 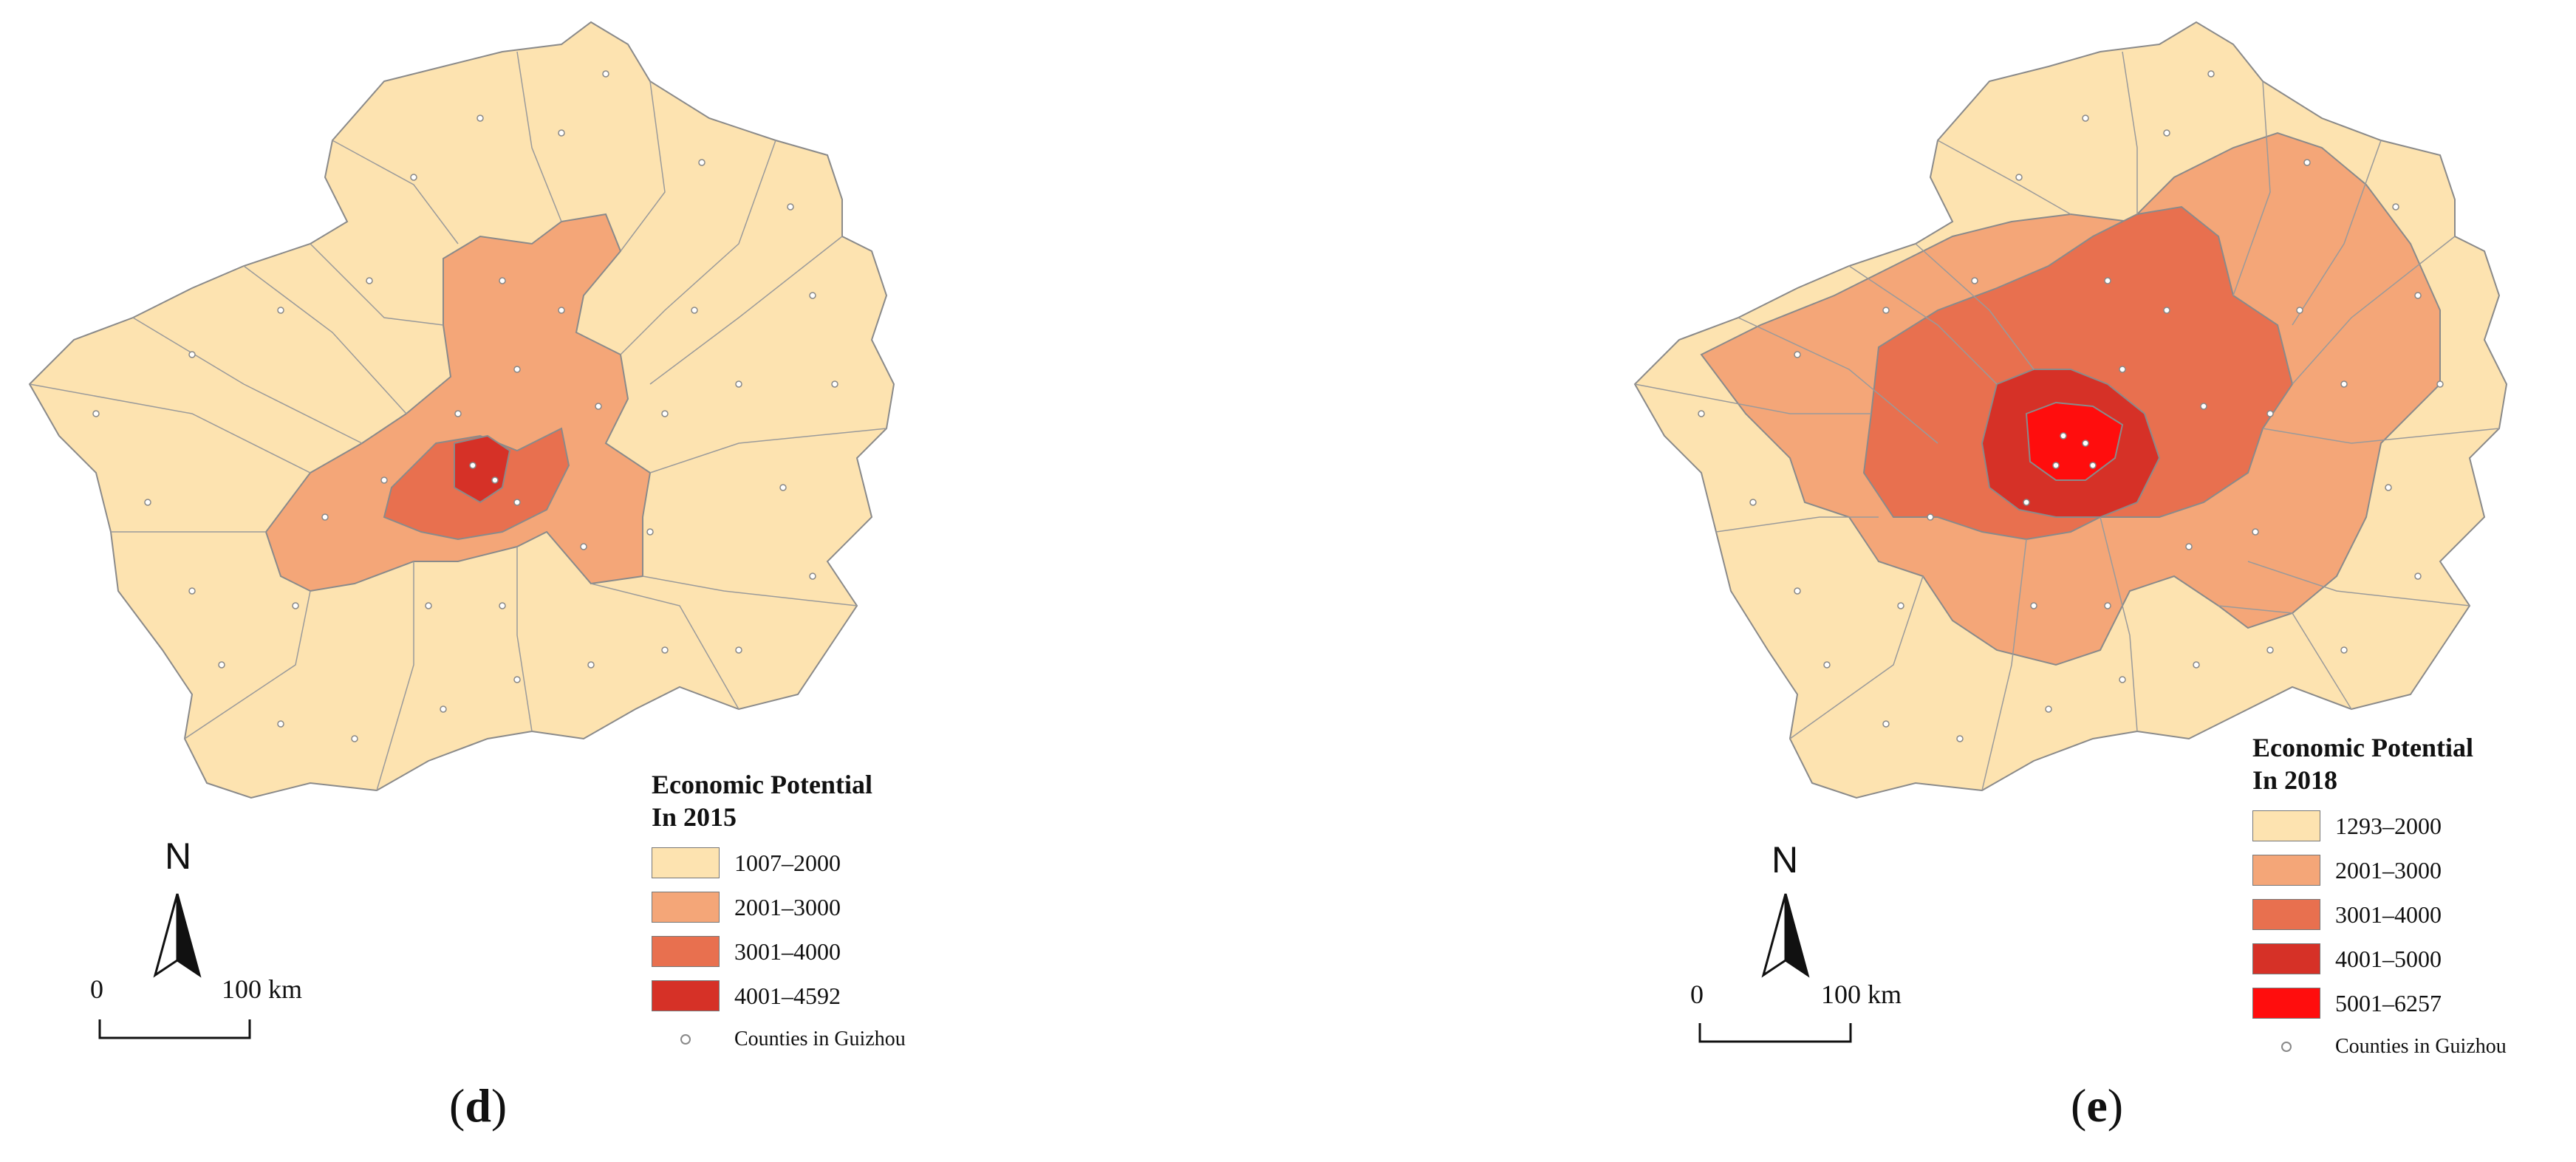 I want to click on legend-class-4: 4001–4592, so click(x=779, y=996).